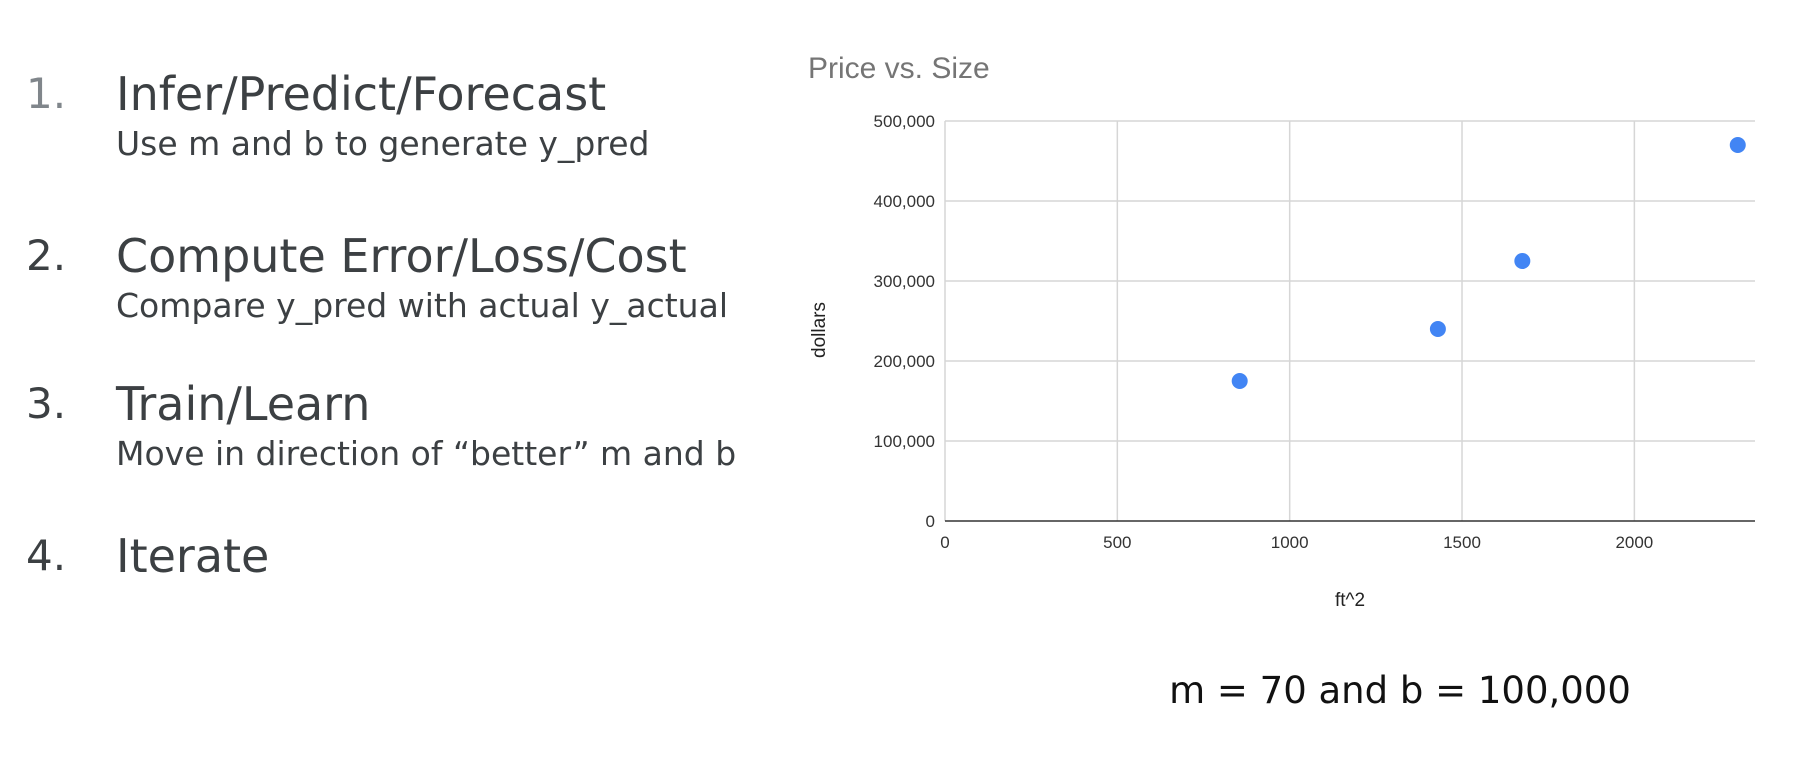 This screenshot has width=1818, height=758. I want to click on y-tick-label: 100,000, so click(904, 441).